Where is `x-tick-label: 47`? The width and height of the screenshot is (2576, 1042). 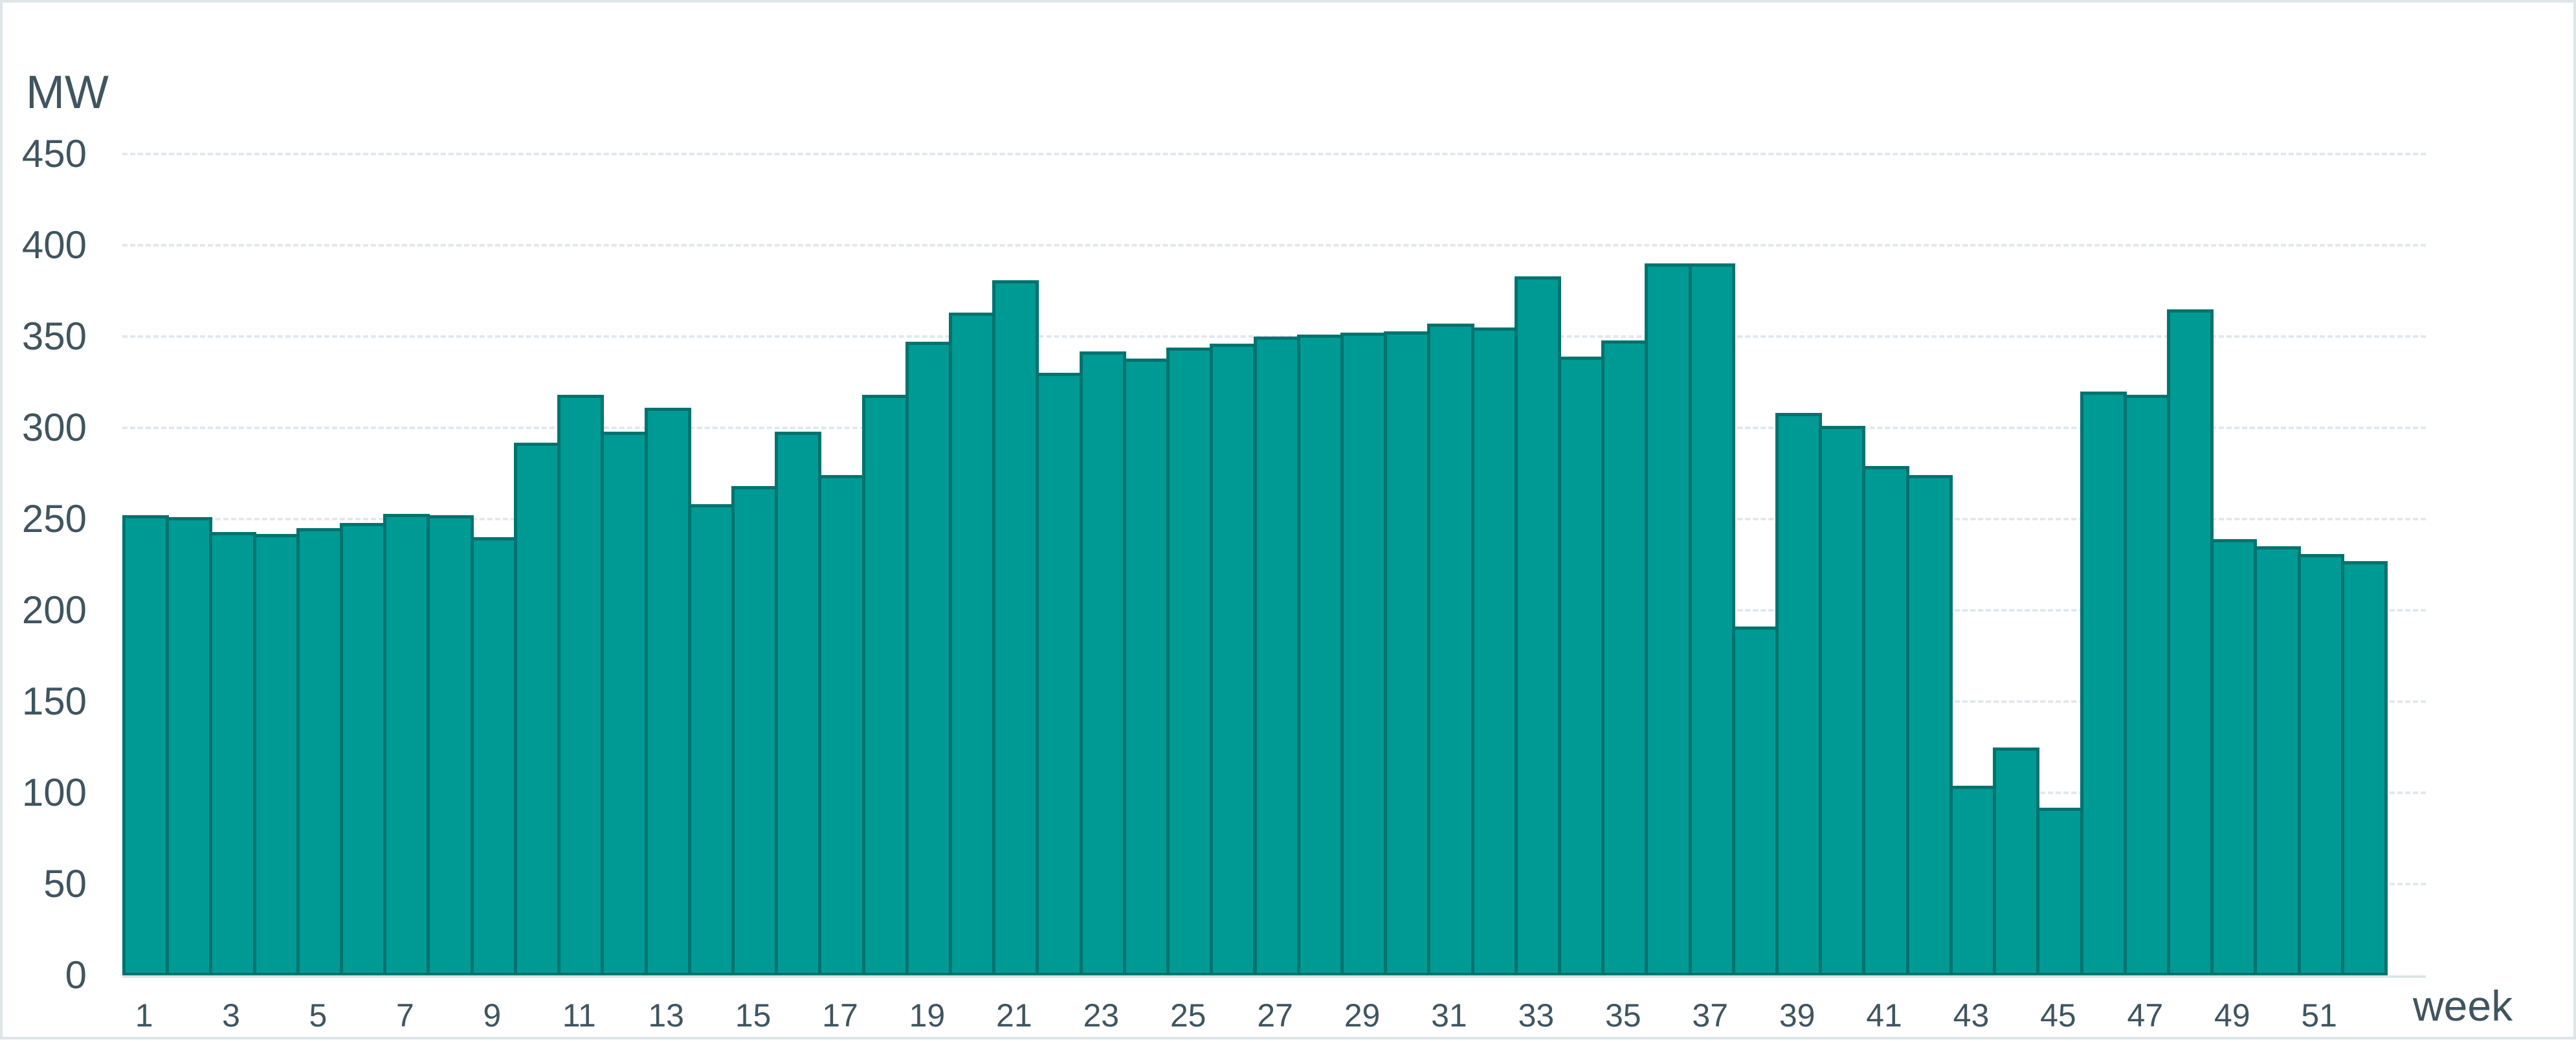
x-tick-label: 47 is located at coordinates (2145, 1016).